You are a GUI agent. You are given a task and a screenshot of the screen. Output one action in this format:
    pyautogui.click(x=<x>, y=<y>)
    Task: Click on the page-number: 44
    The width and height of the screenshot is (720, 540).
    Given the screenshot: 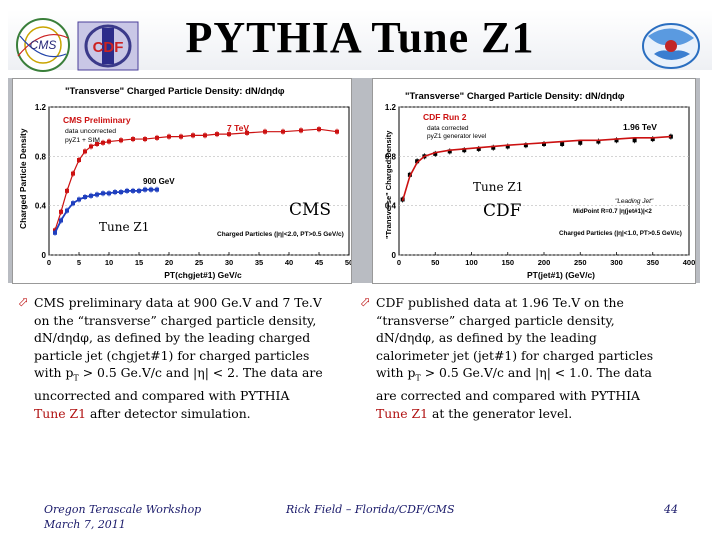 What is the action you would take?
    pyautogui.click(x=671, y=509)
    